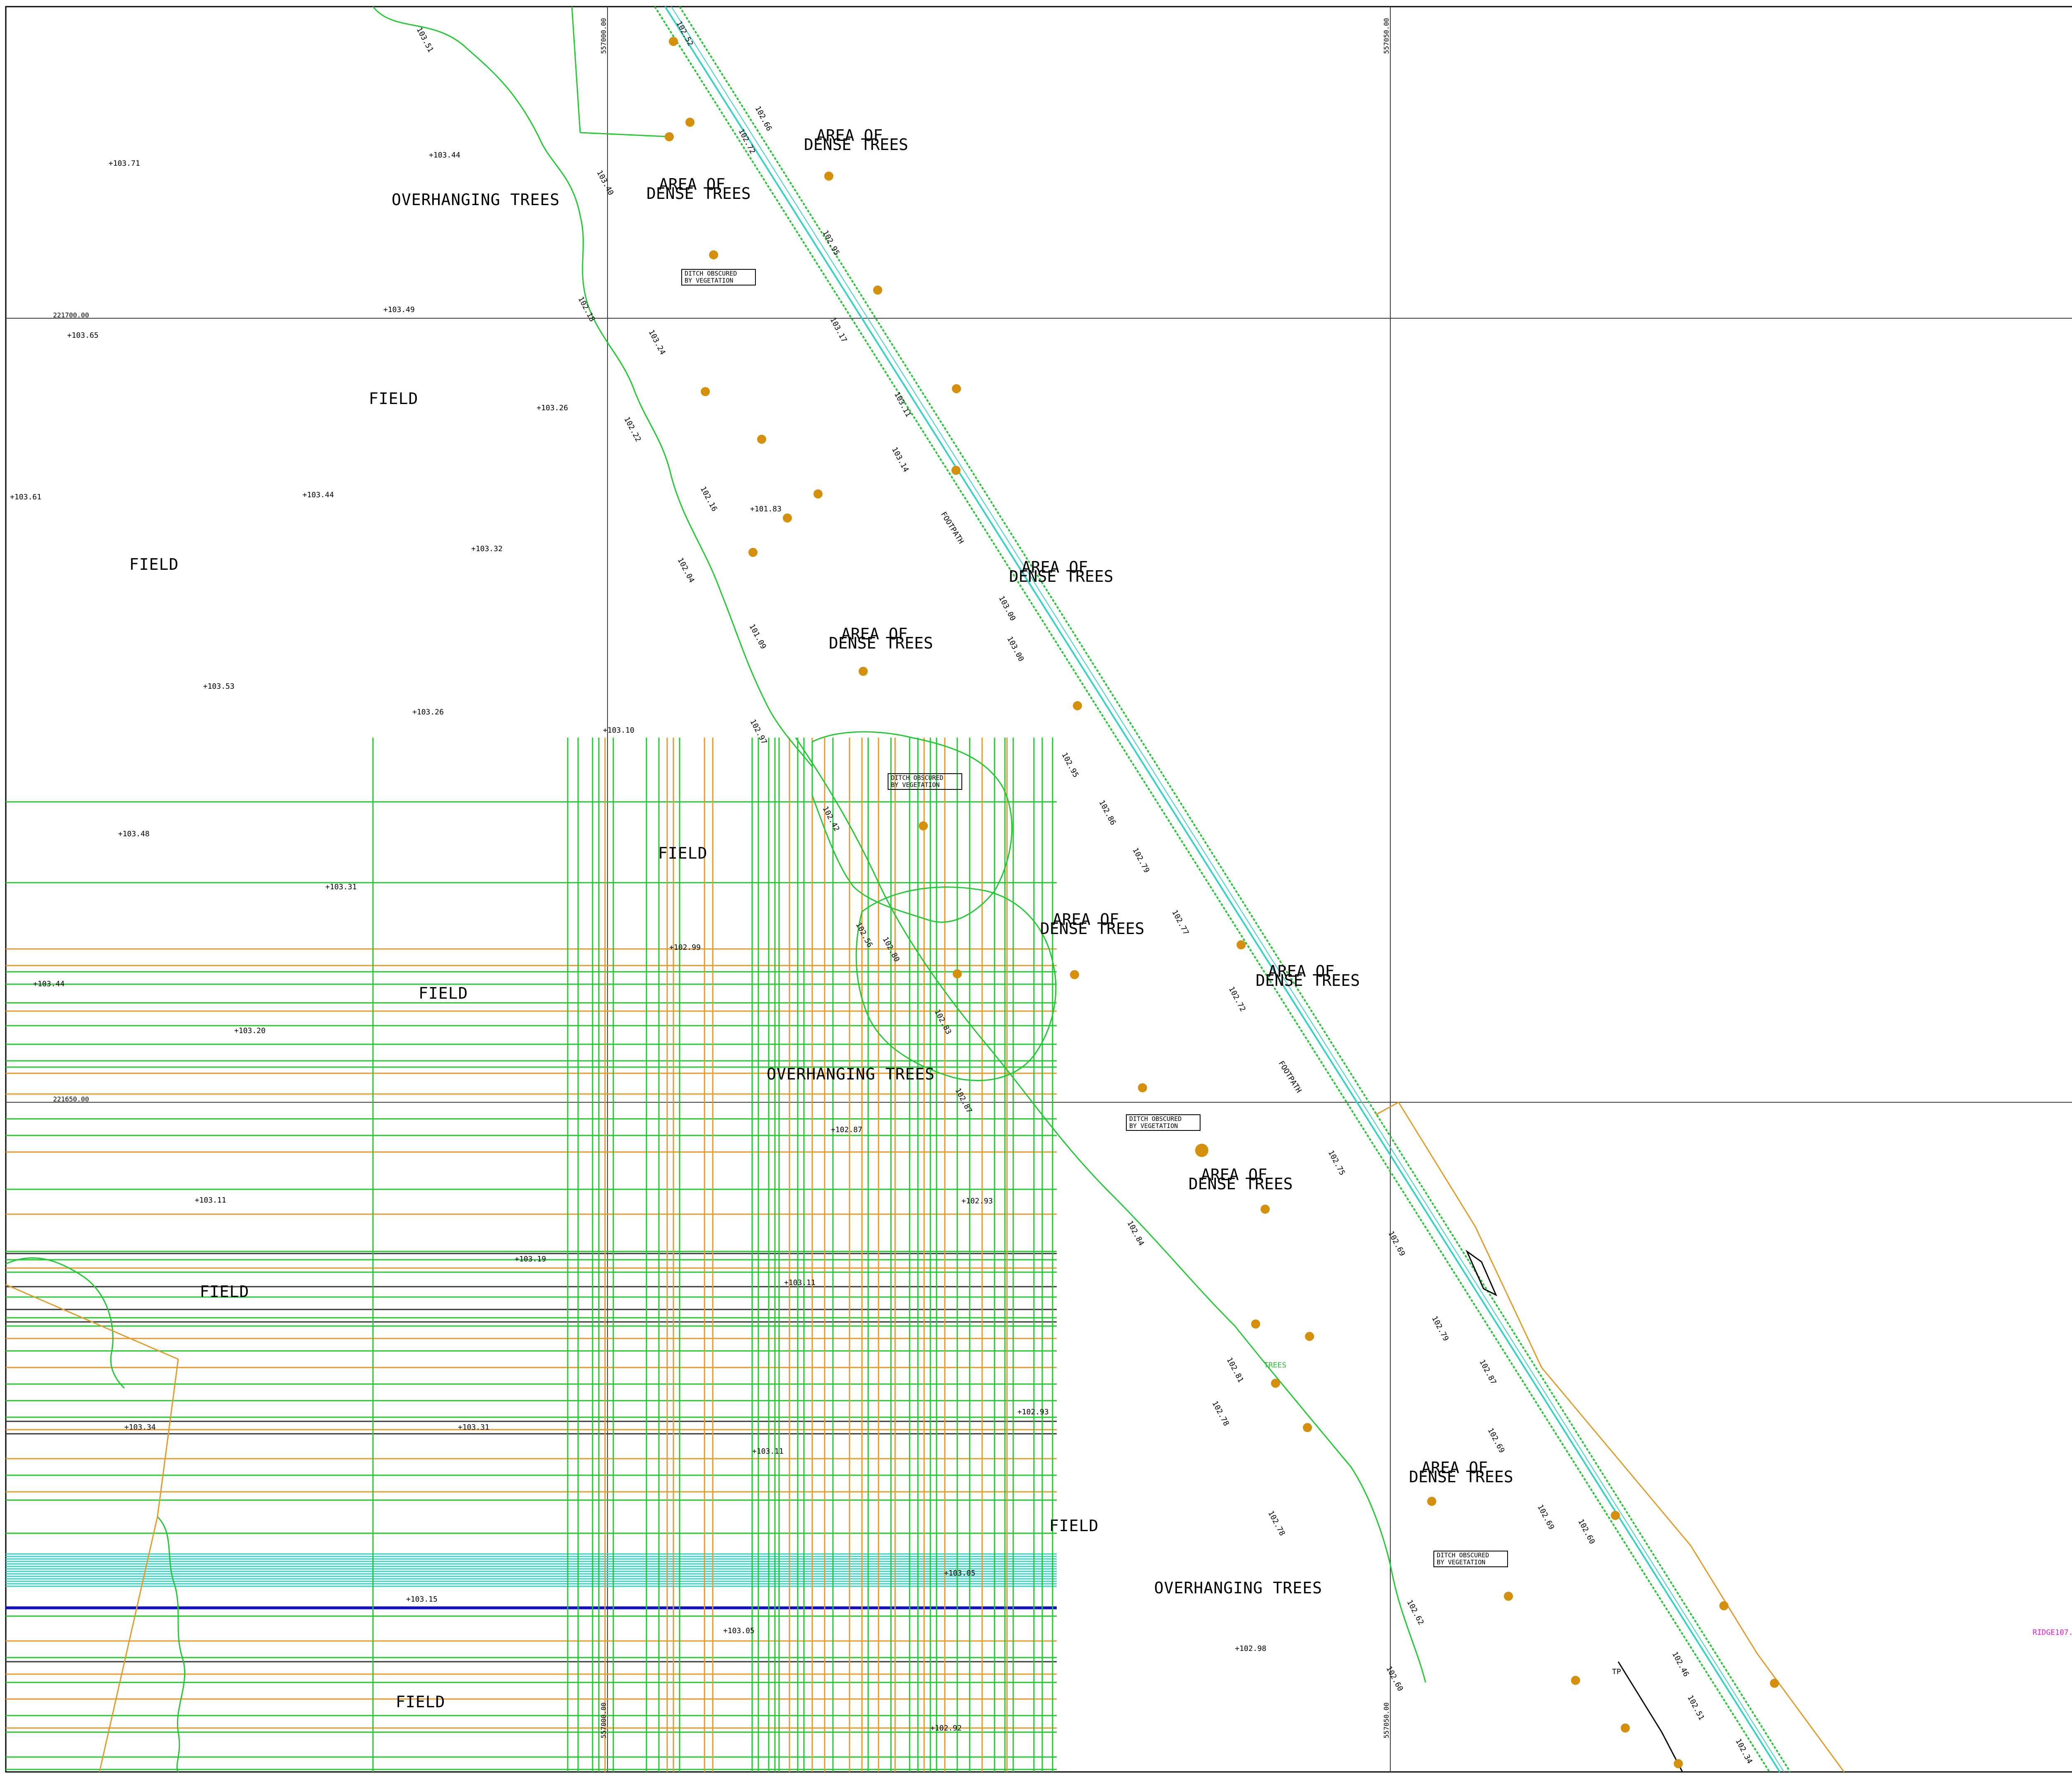 This screenshot has height=1774, width=2072. I want to click on northing-left-2: 221650.00, so click(71, 1099).